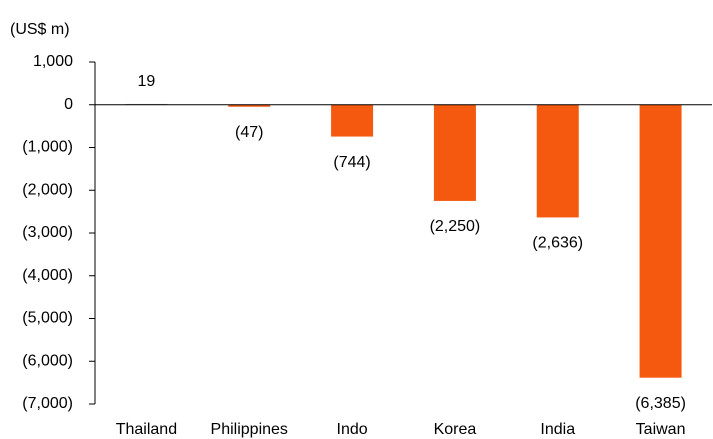 The height and width of the screenshot is (439, 713). I want to click on value-label: (6,385), so click(660, 403).